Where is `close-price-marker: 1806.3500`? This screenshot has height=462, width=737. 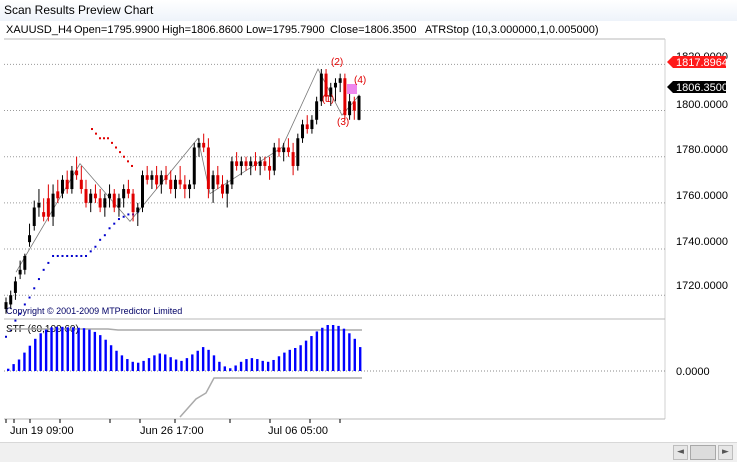
close-price-marker: 1806.3500 is located at coordinates (697, 87).